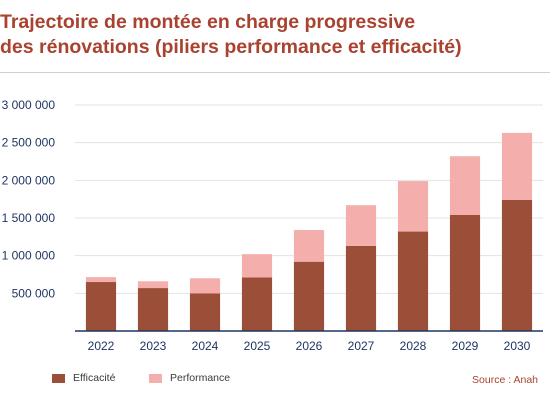 The image size is (550, 400). What do you see at coordinates (101, 306) in the screenshot?
I see `bar-efficacite-2022` at bounding box center [101, 306].